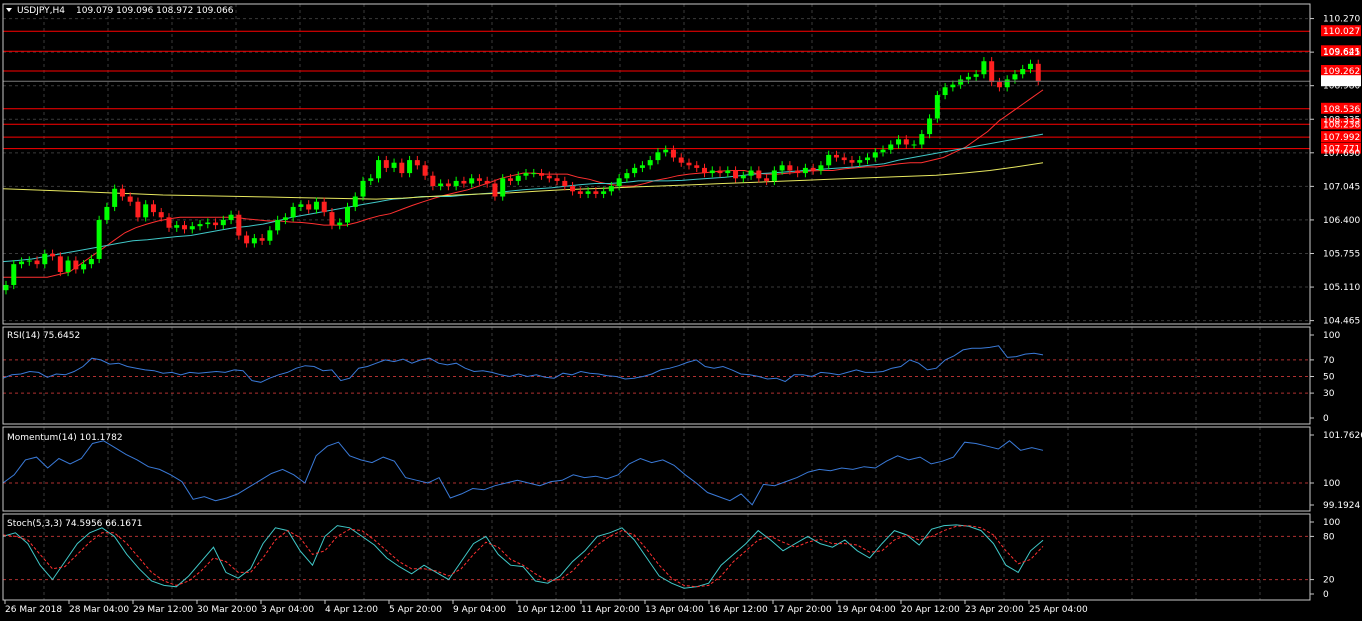 The width and height of the screenshot is (1362, 621). I want to click on time-tick-label: 30 Mar 20:00, so click(227, 610).